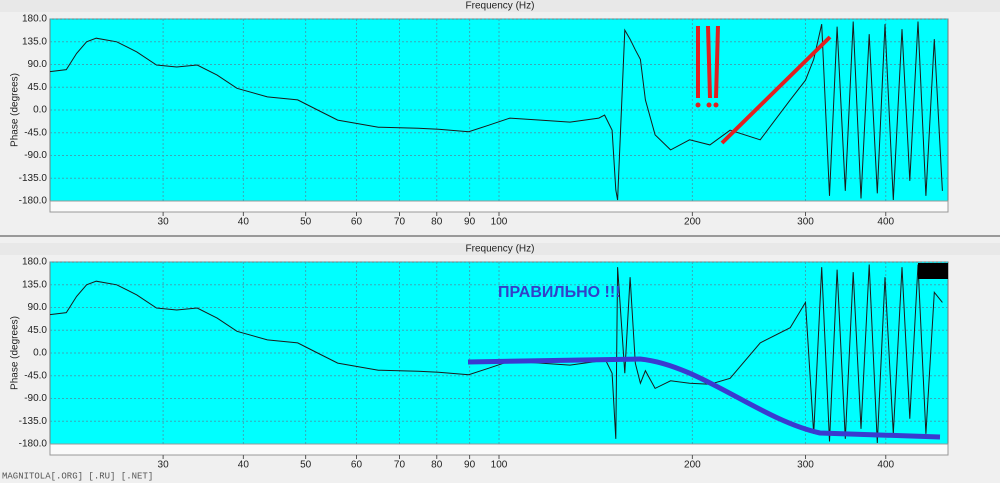 The image size is (1000, 483). Describe the element at coordinates (559, 292) in the screenshot. I see `annotation: ПРАВИЛЬНО !!!` at that location.